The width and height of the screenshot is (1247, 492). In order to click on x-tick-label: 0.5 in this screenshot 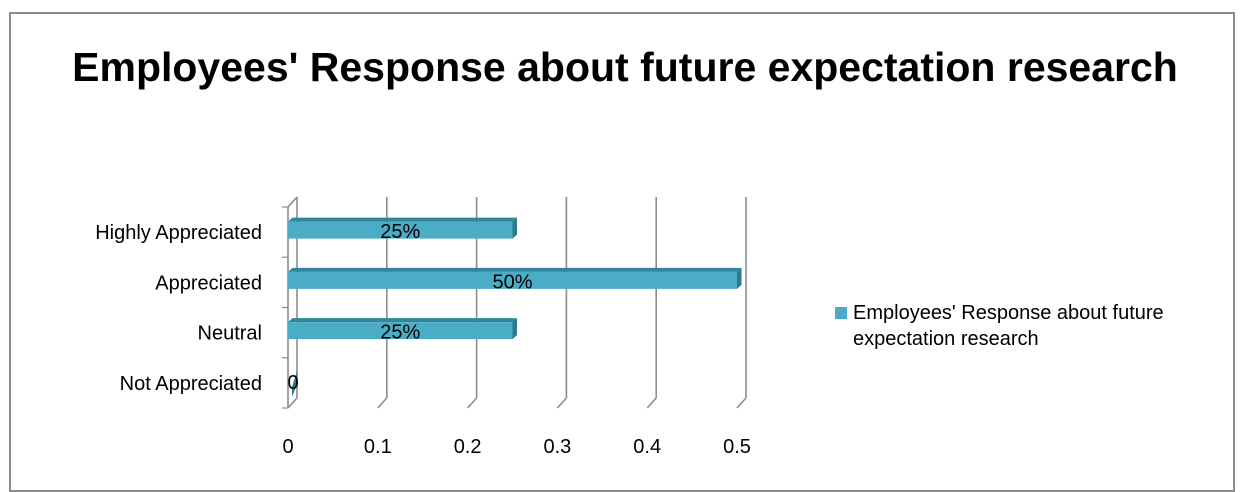, I will do `click(737, 447)`.